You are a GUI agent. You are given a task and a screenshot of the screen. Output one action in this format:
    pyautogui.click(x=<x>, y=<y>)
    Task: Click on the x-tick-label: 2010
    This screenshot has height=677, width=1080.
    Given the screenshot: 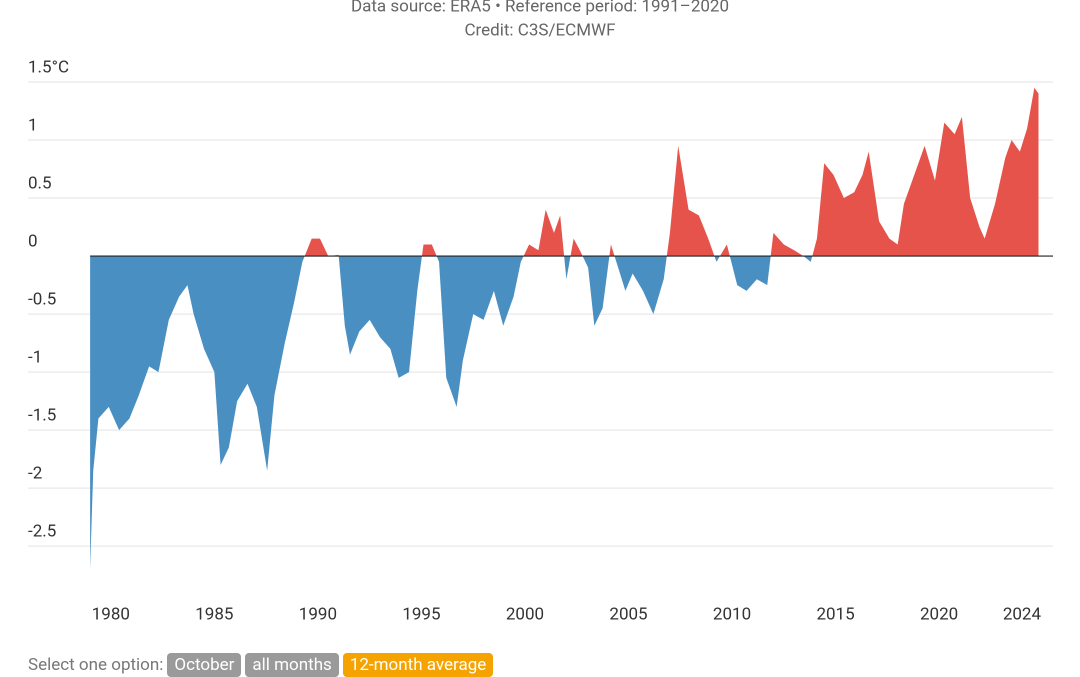 What is the action you would take?
    pyautogui.click(x=732, y=614)
    